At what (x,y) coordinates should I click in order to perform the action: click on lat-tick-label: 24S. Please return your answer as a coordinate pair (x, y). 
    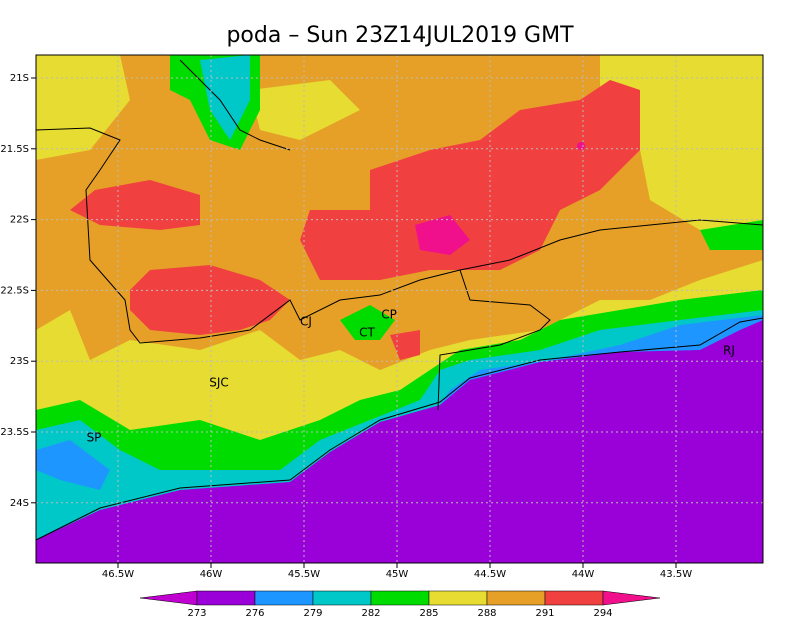
    Looking at the image, I should click on (19, 503).